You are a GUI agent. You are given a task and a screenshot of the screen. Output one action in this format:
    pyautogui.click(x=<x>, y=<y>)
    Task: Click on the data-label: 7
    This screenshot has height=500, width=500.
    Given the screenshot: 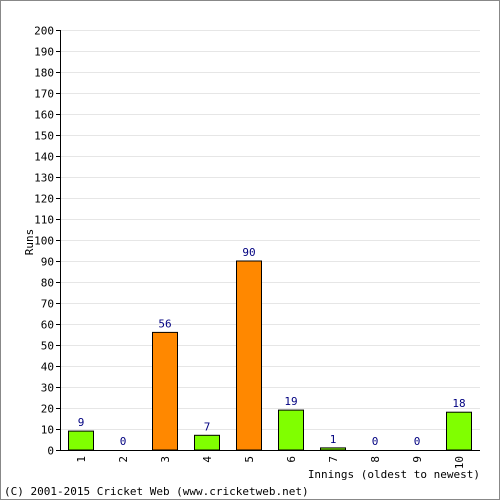 What is the action you would take?
    pyautogui.click(x=207, y=426)
    